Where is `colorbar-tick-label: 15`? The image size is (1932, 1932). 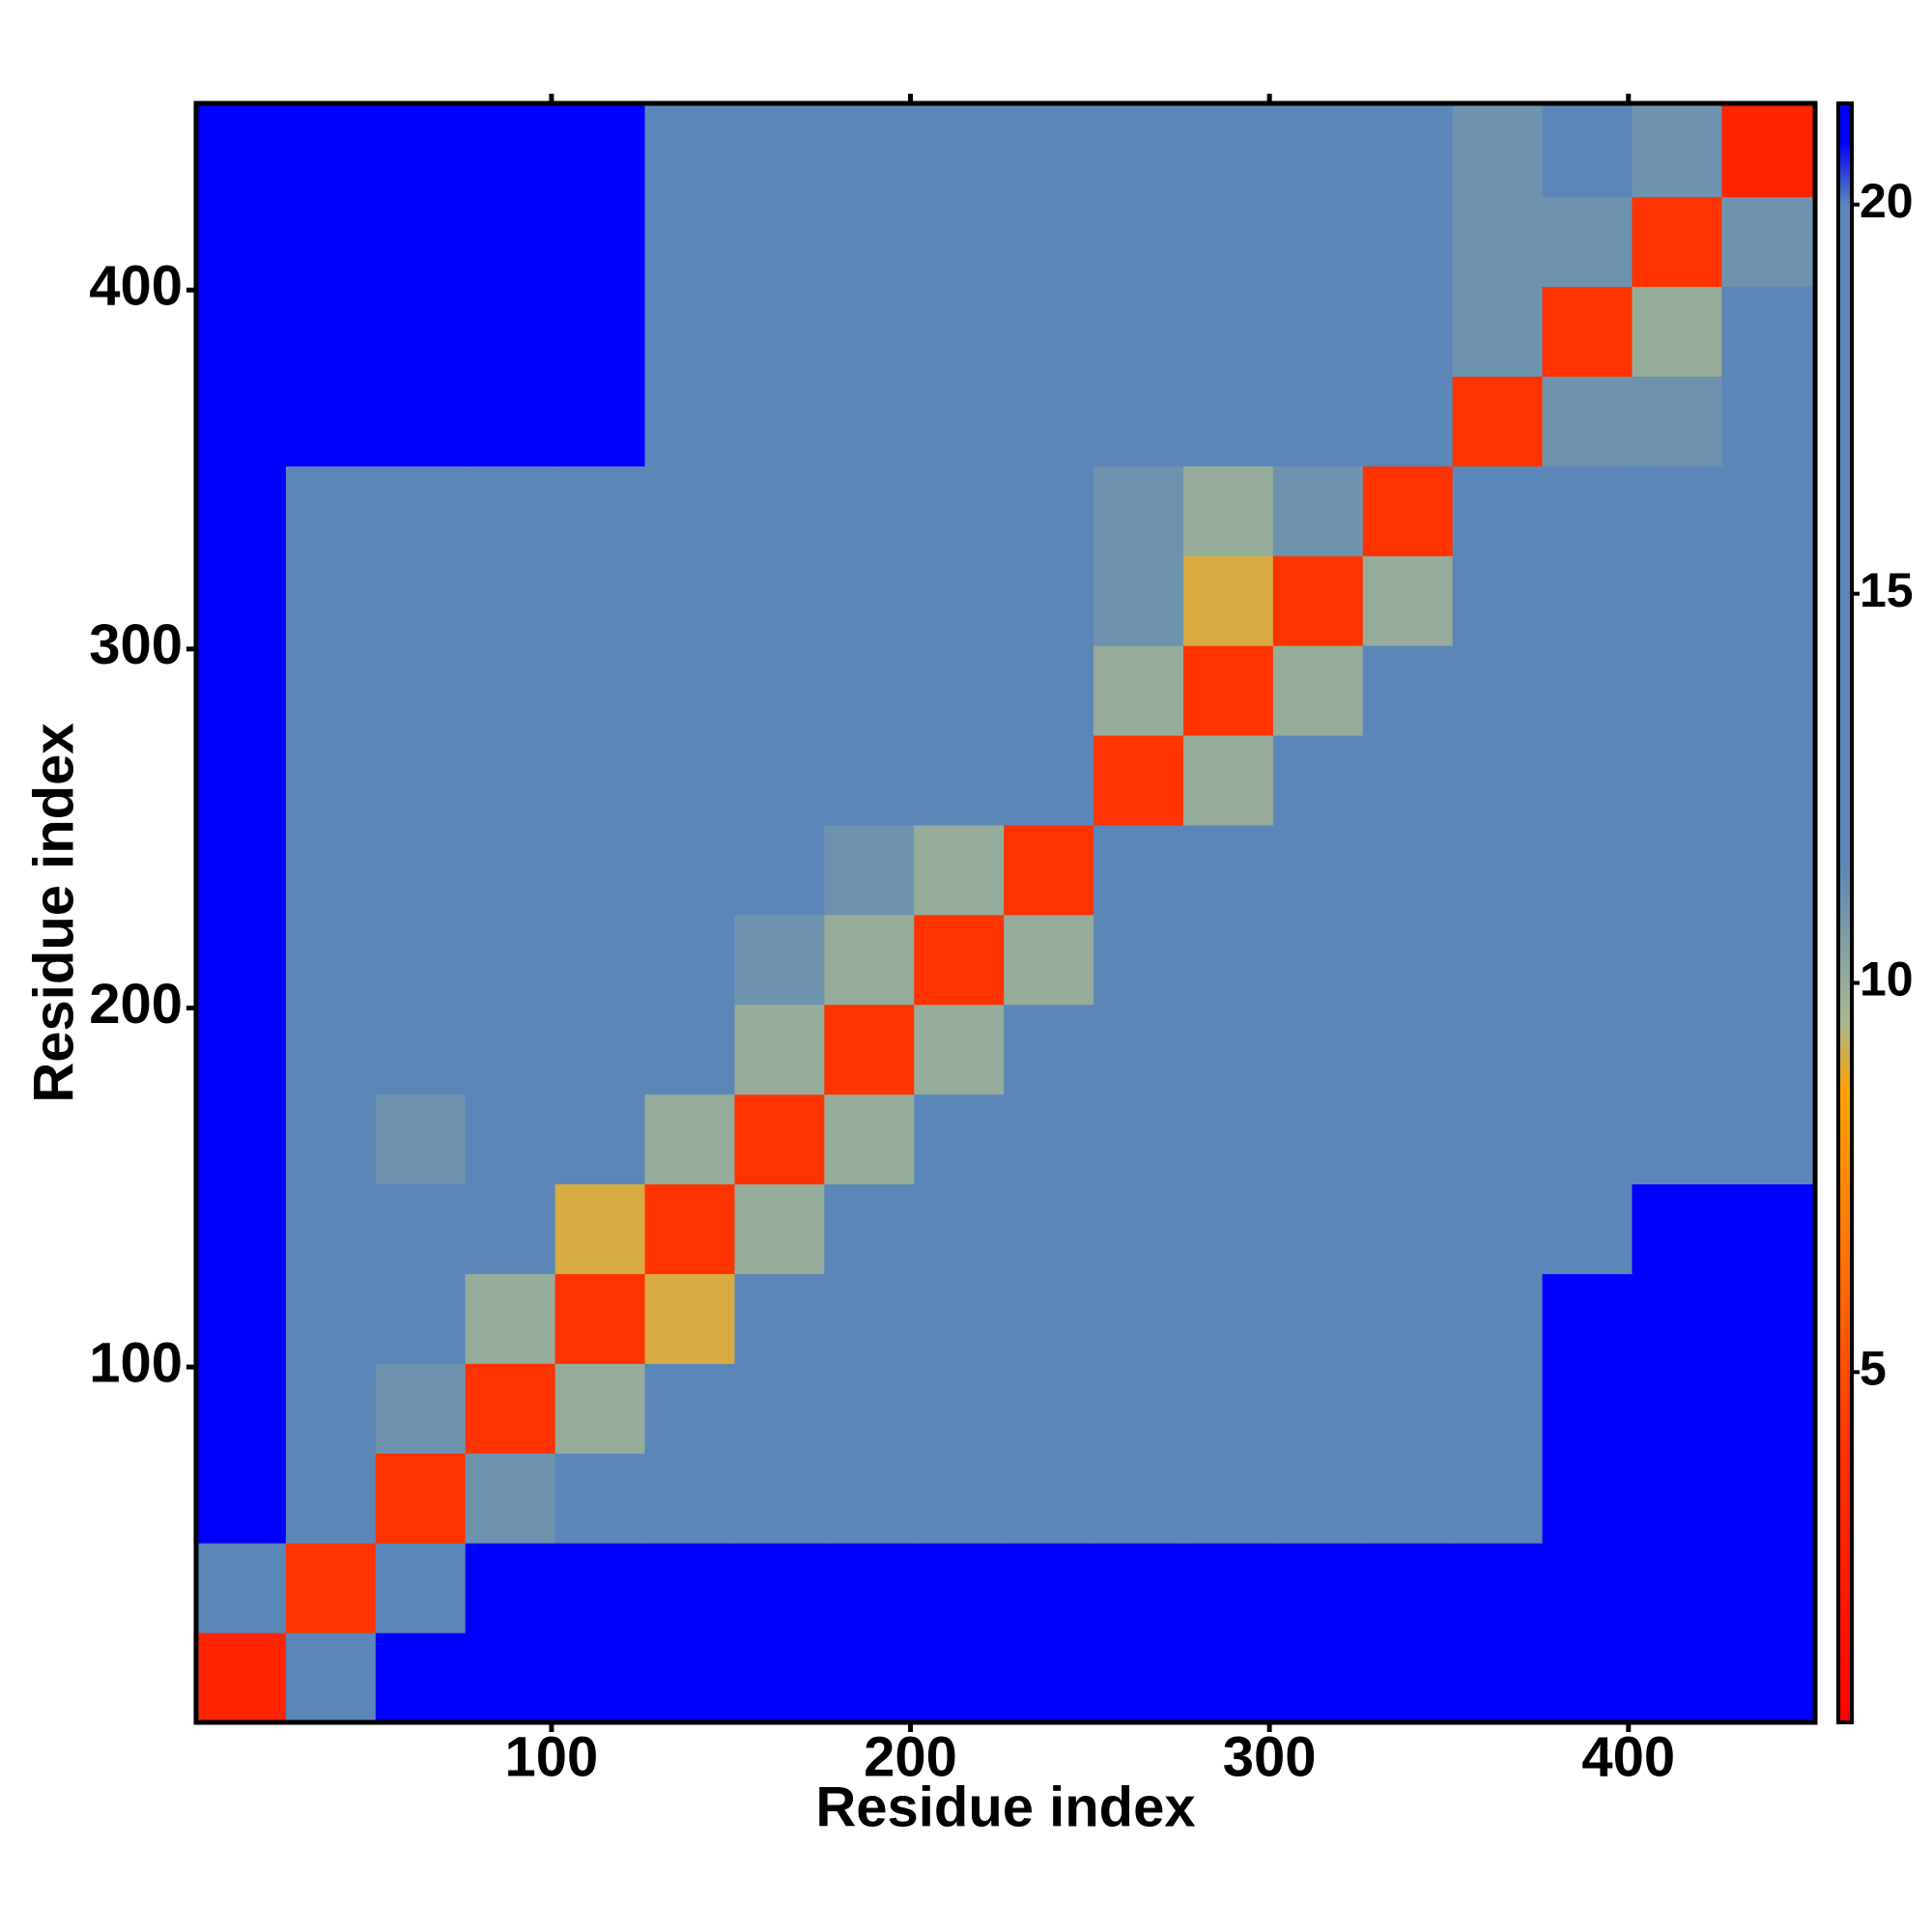 colorbar-tick-label: 15 is located at coordinates (1887, 590).